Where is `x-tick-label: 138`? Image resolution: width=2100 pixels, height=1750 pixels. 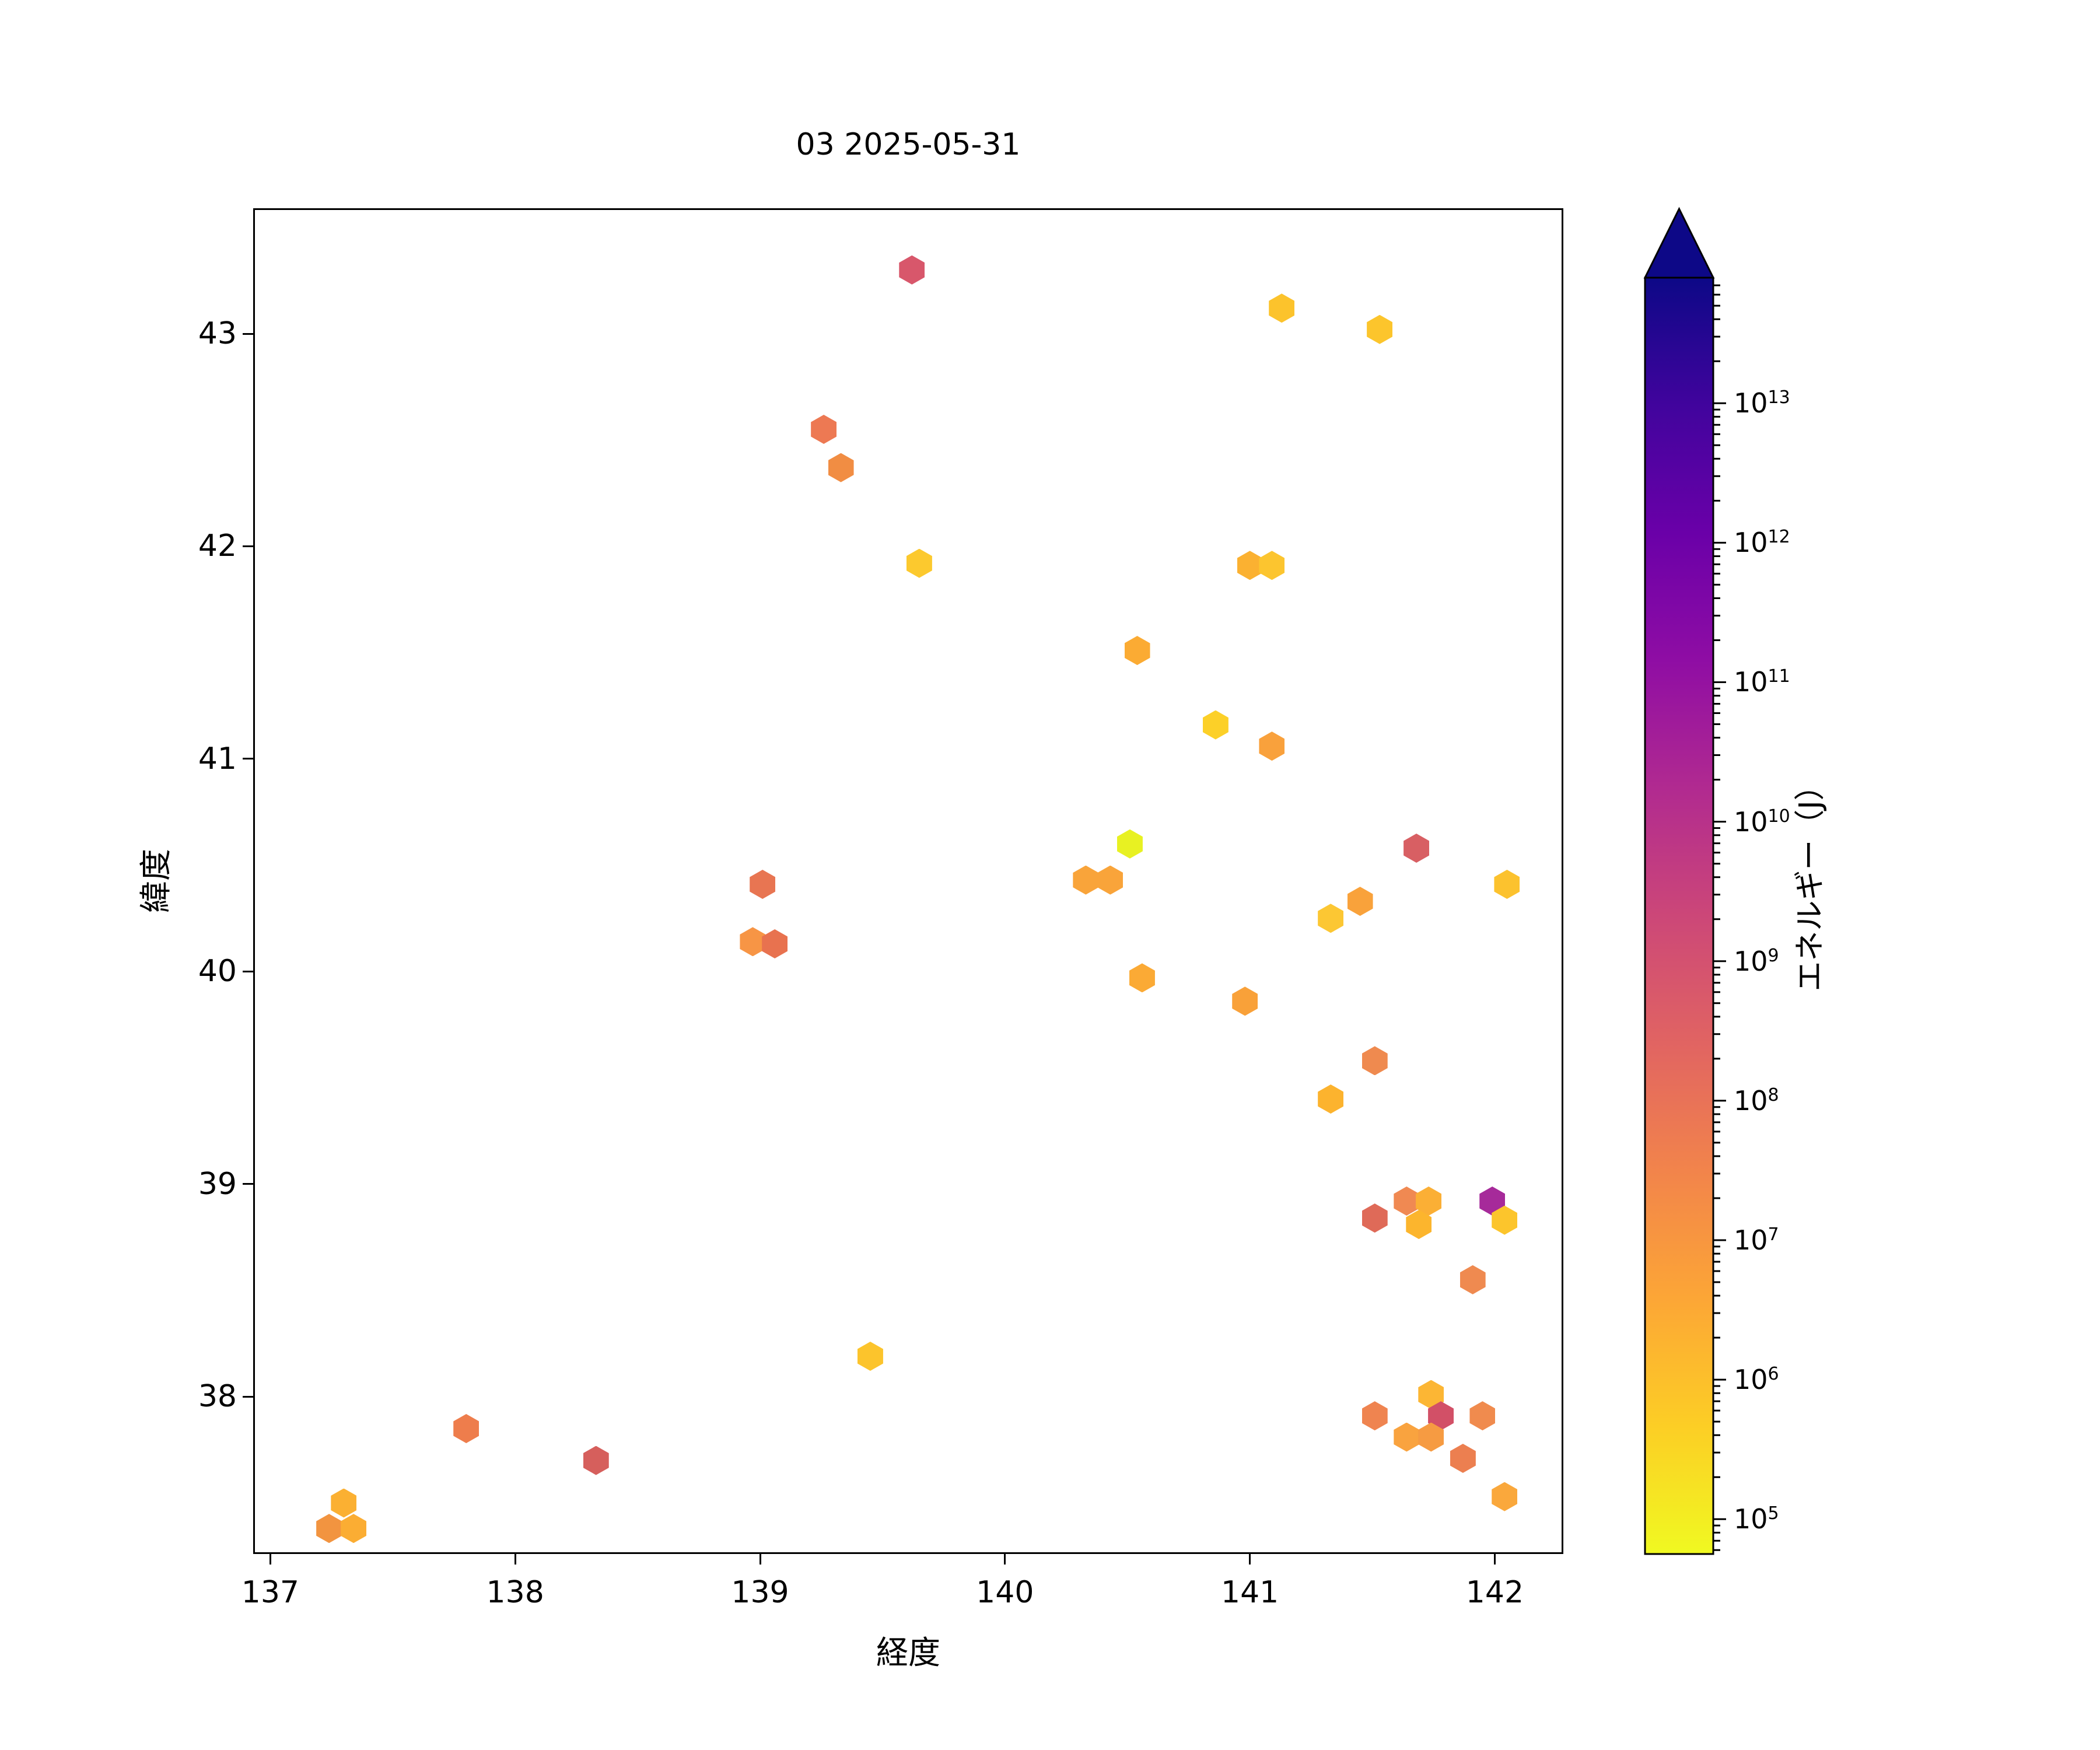
x-tick-label: 138 is located at coordinates (515, 1592).